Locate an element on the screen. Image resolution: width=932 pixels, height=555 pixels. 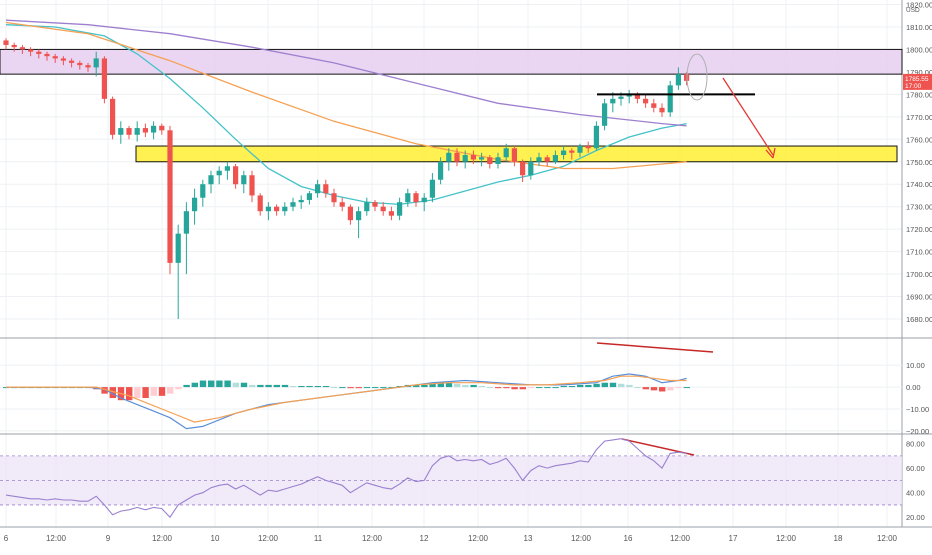
price-tick-label: 1700.00 is located at coordinates (919, 274).